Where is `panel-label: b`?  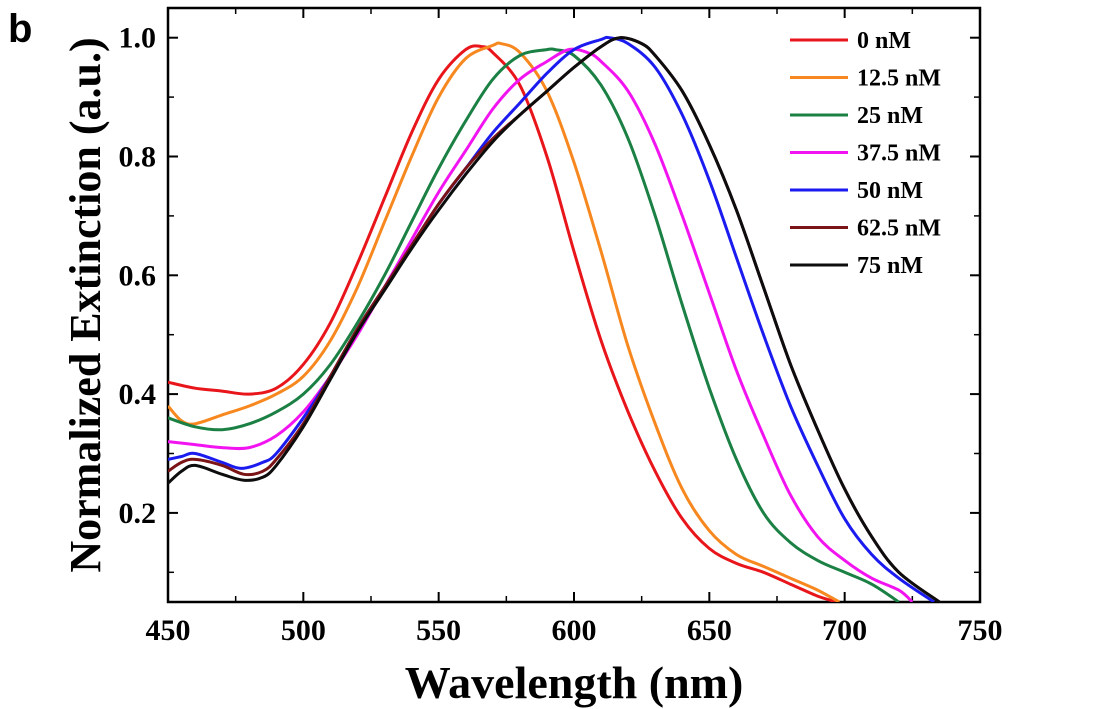
panel-label: b is located at coordinates (20, 29).